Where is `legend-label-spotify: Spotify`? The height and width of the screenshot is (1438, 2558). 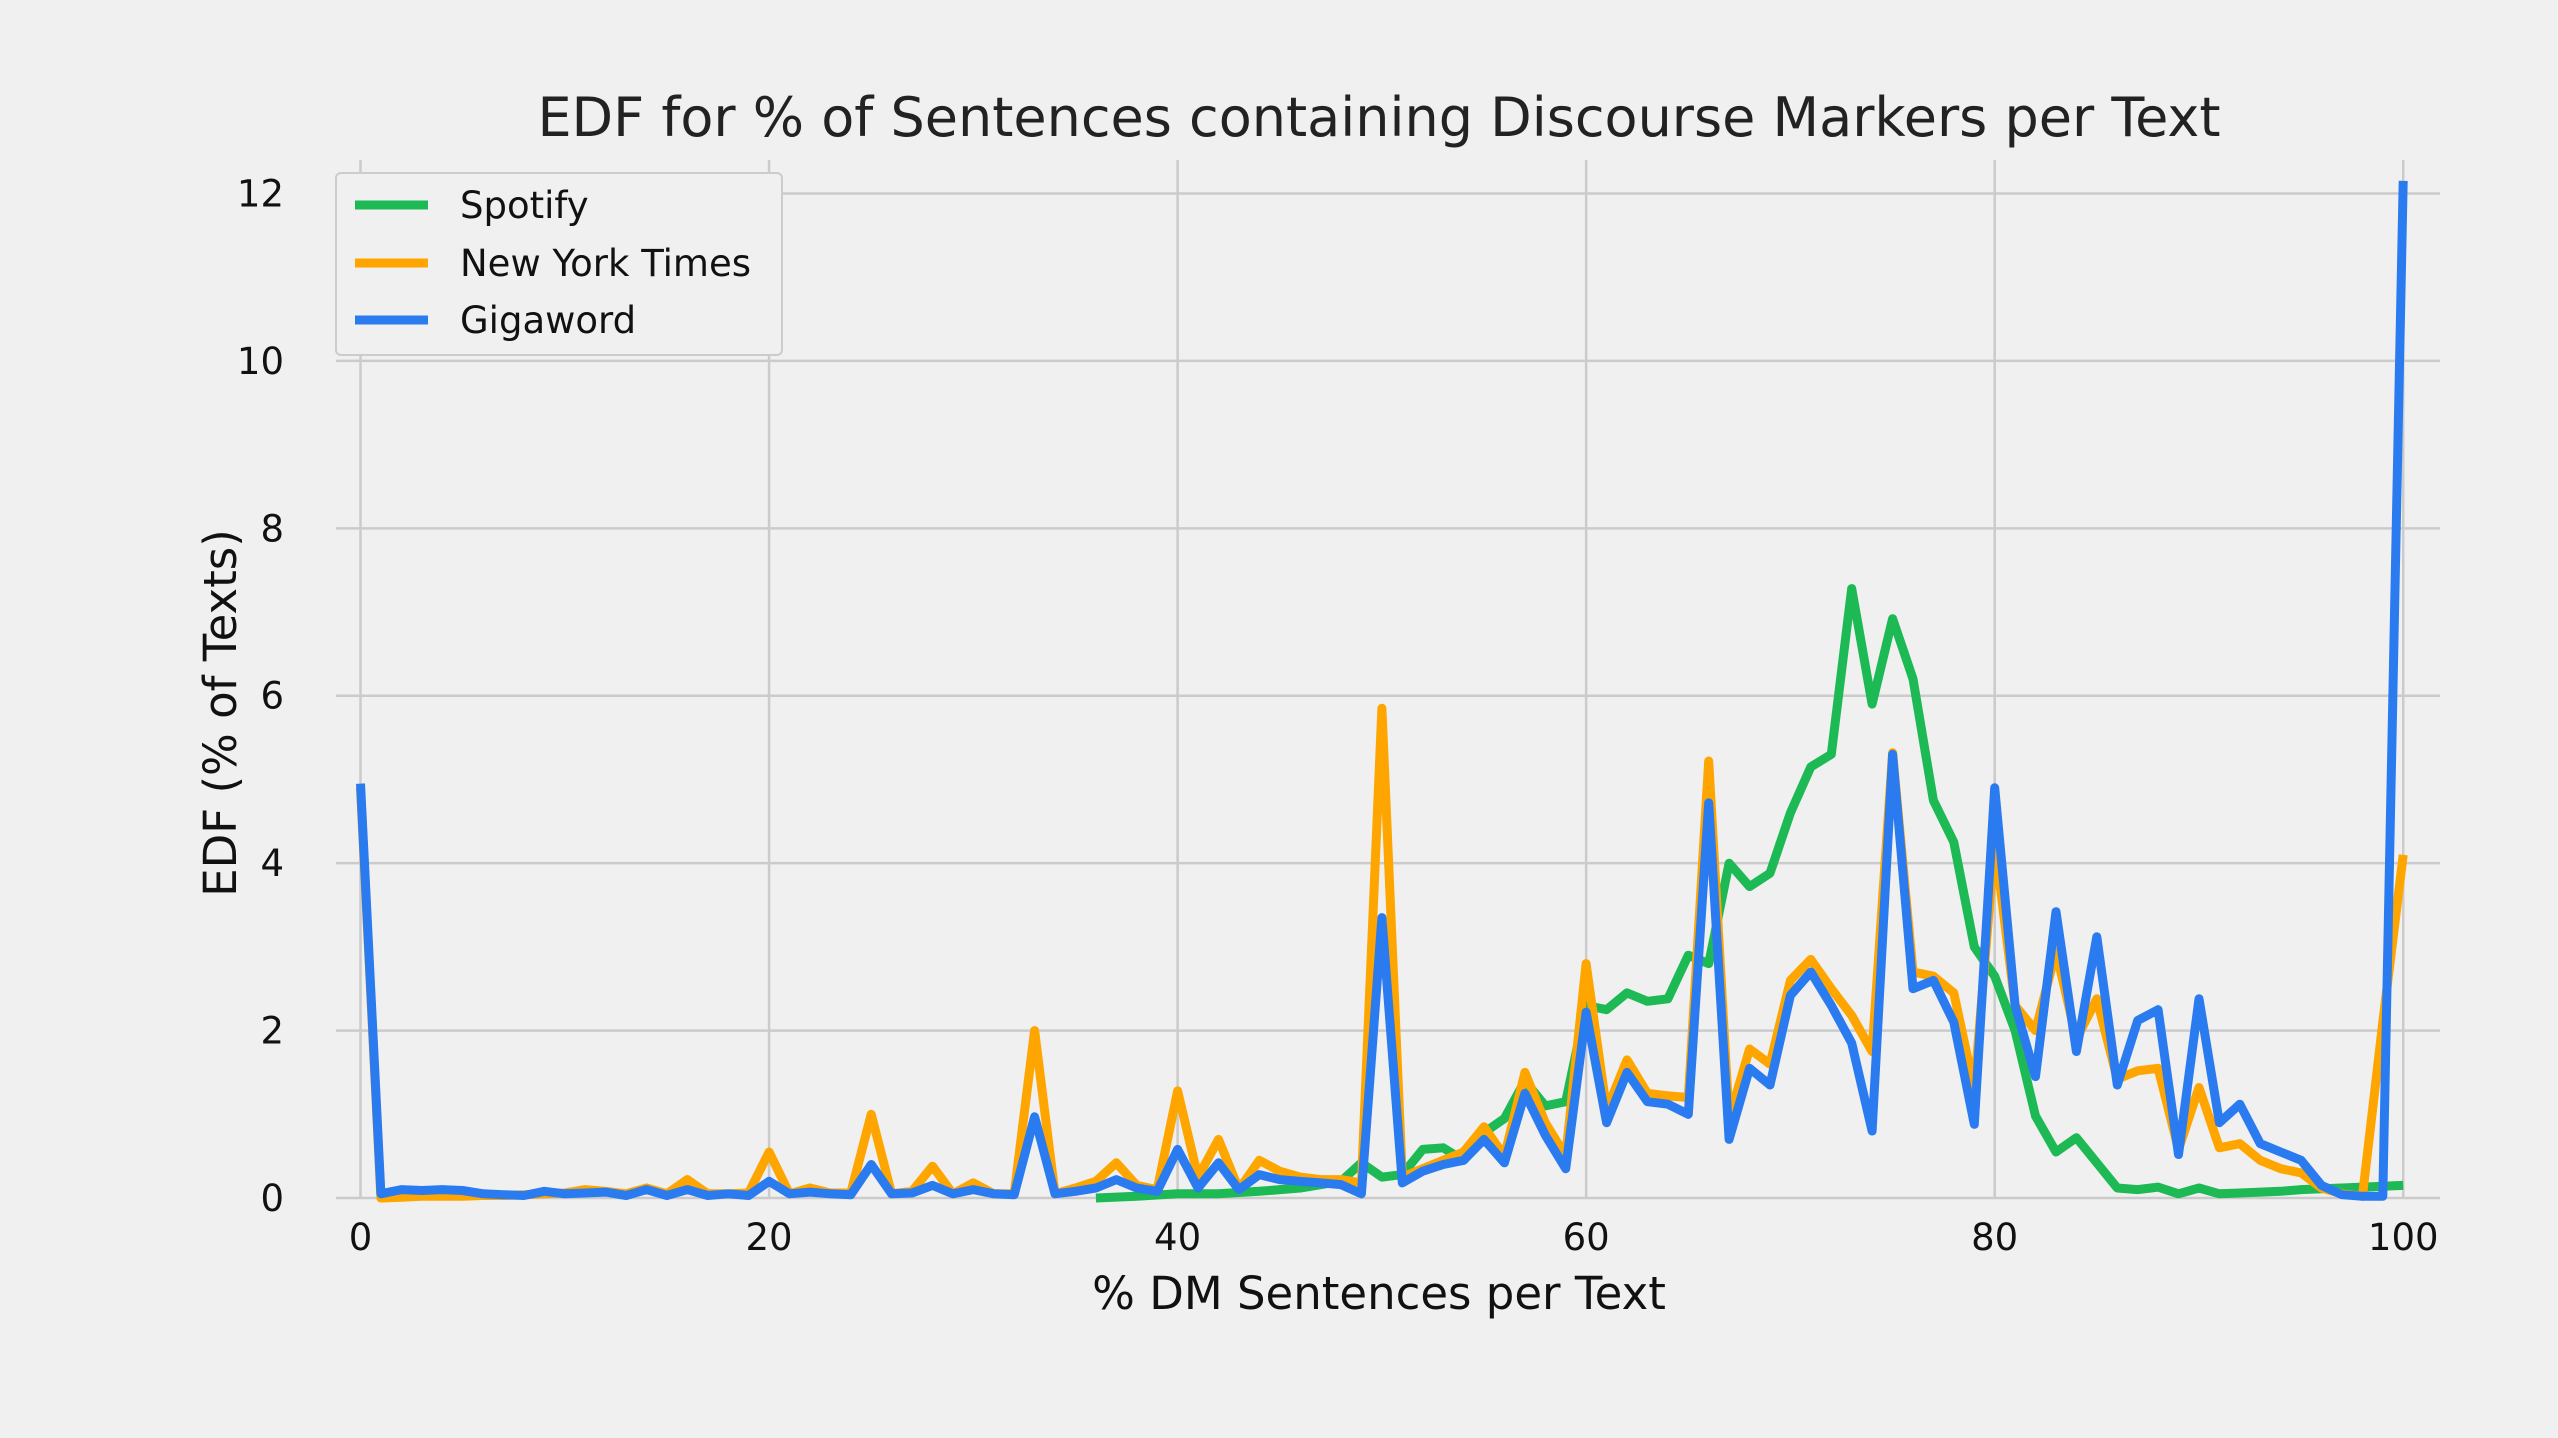 legend-label-spotify: Spotify is located at coordinates (524, 205).